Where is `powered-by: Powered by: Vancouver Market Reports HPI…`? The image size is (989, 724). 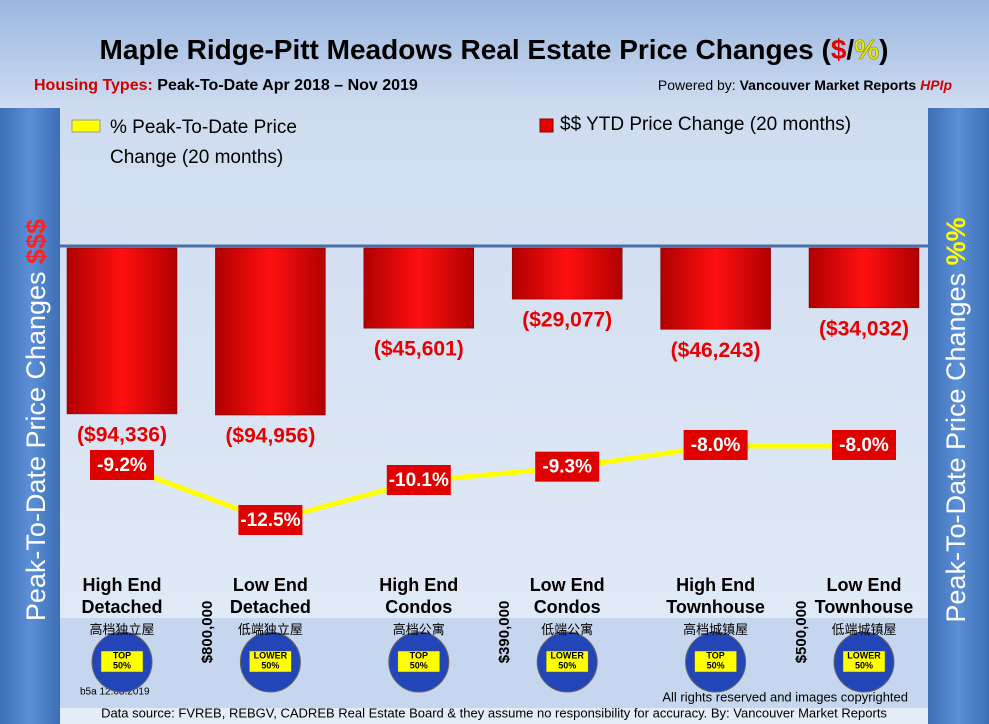 powered-by: Powered by: Vancouver Market Reports HPI… is located at coordinates (805, 85).